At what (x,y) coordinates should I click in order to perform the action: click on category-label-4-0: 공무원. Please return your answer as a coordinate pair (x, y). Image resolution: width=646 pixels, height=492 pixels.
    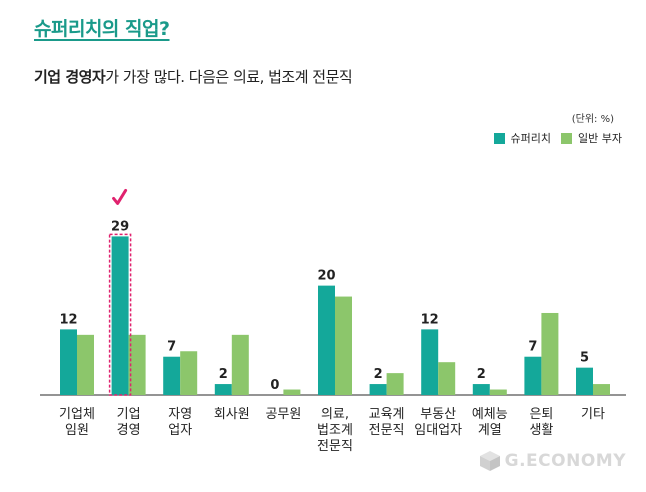
    Looking at the image, I should click on (283, 414).